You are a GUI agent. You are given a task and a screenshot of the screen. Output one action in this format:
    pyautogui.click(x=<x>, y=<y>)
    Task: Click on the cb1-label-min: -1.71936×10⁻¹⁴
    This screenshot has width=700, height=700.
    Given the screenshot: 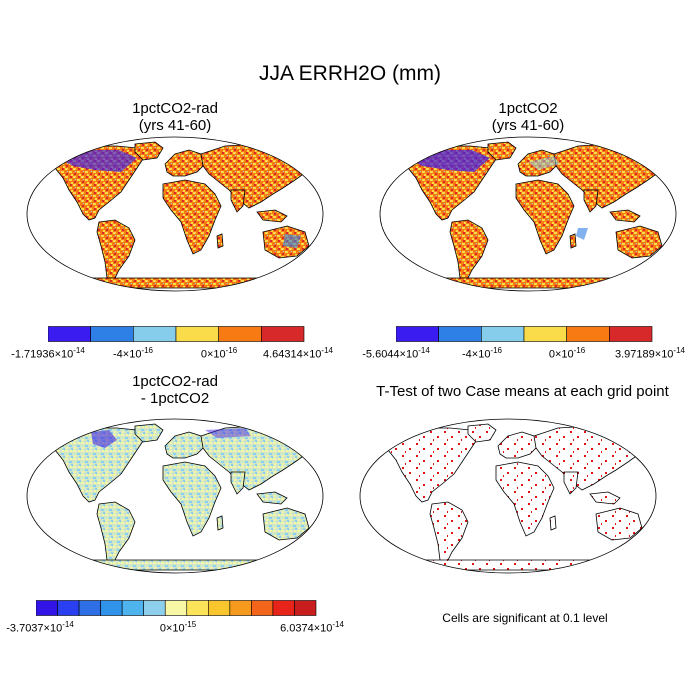 What is the action you would take?
    pyautogui.click(x=48, y=353)
    